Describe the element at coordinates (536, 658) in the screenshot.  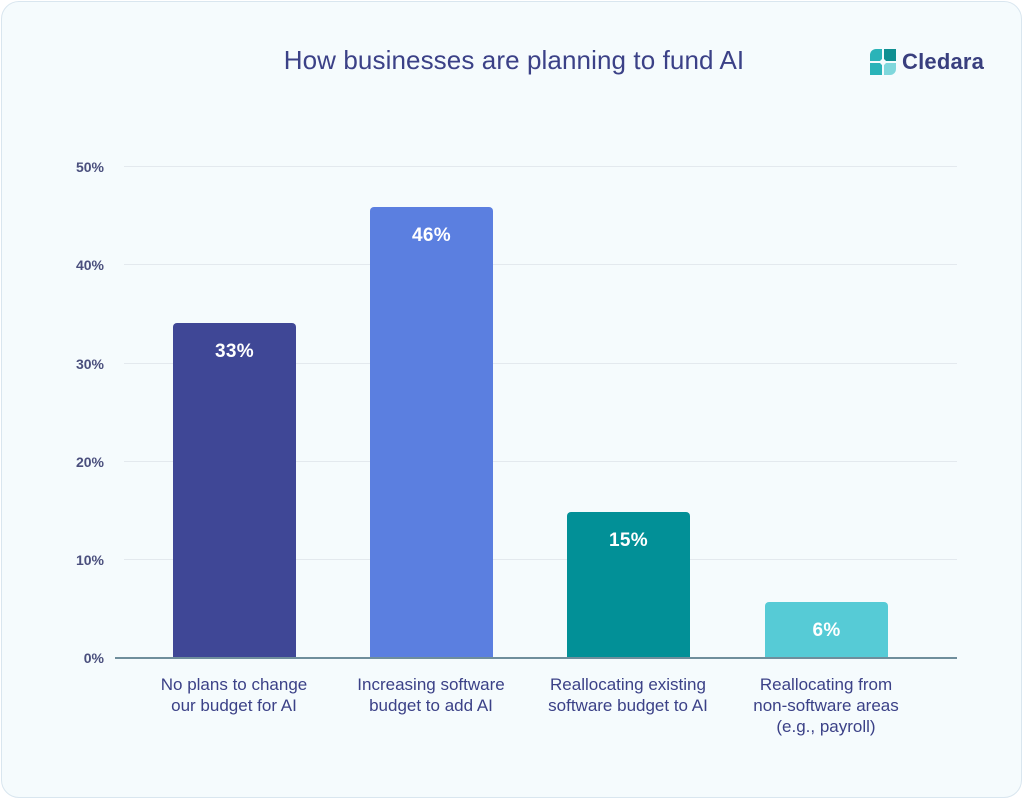
I see `x-axis-baseline` at that location.